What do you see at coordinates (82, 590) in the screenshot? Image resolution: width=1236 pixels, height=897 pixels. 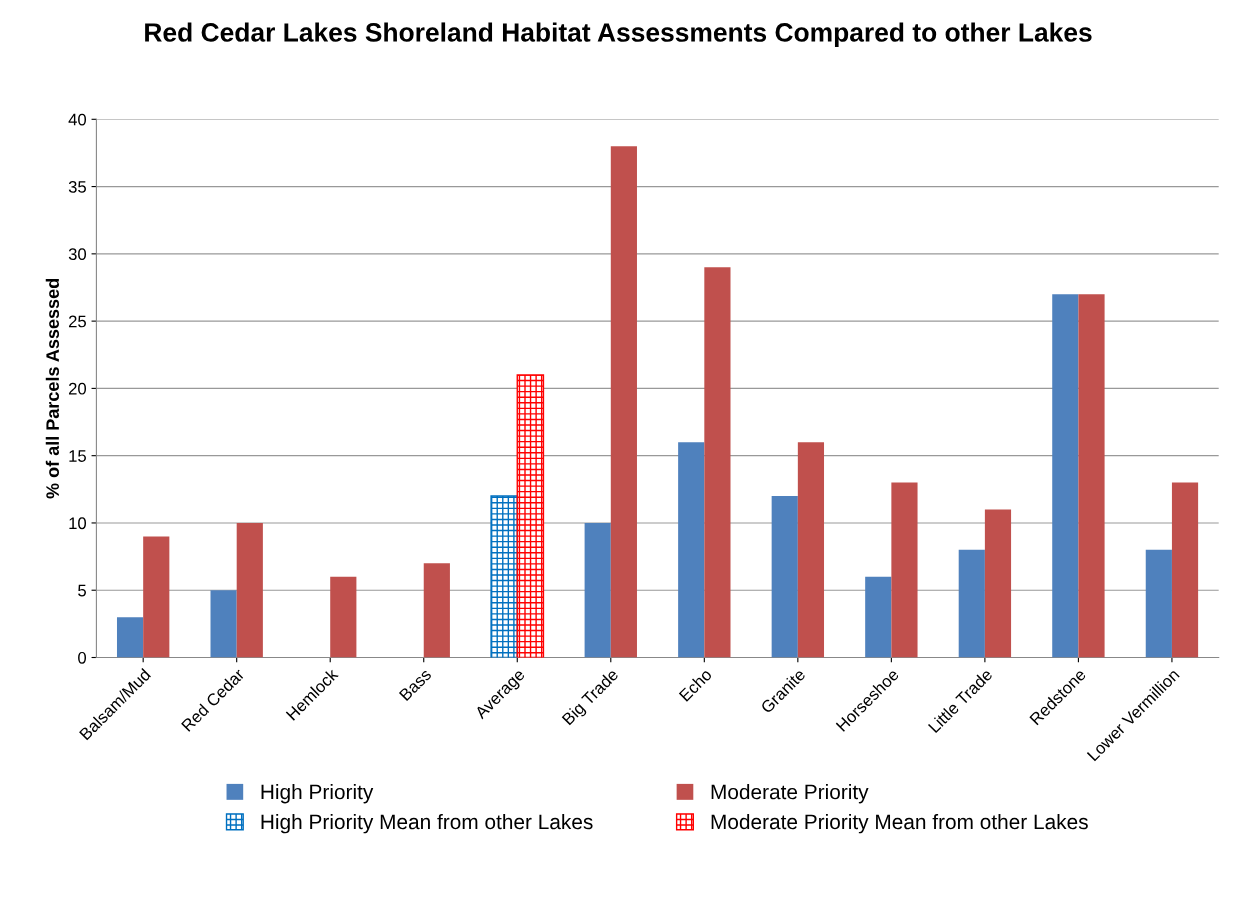 I see `y-tick-label: 5` at bounding box center [82, 590].